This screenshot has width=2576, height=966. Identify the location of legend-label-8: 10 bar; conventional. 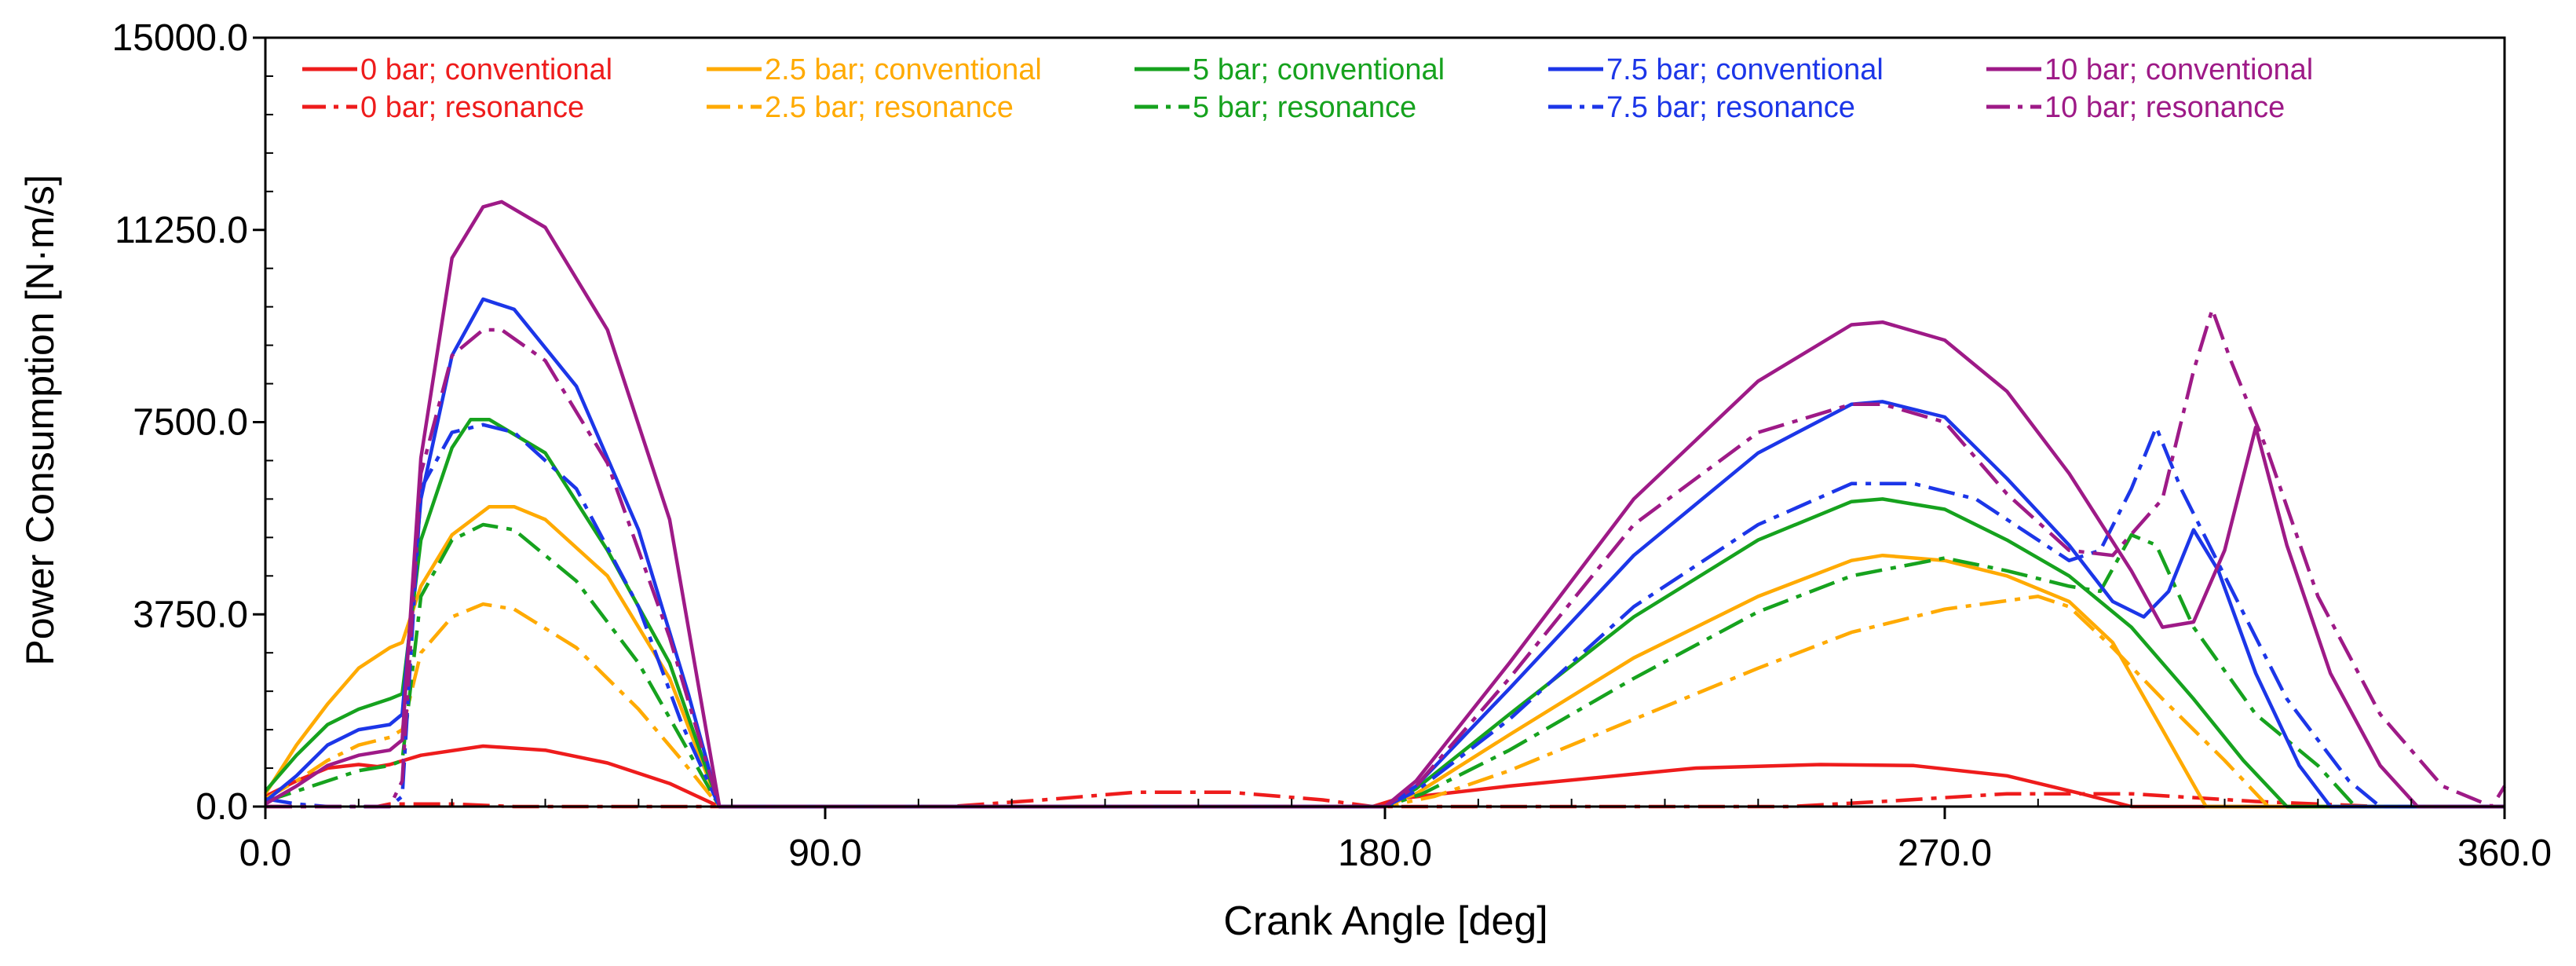
(2178, 69).